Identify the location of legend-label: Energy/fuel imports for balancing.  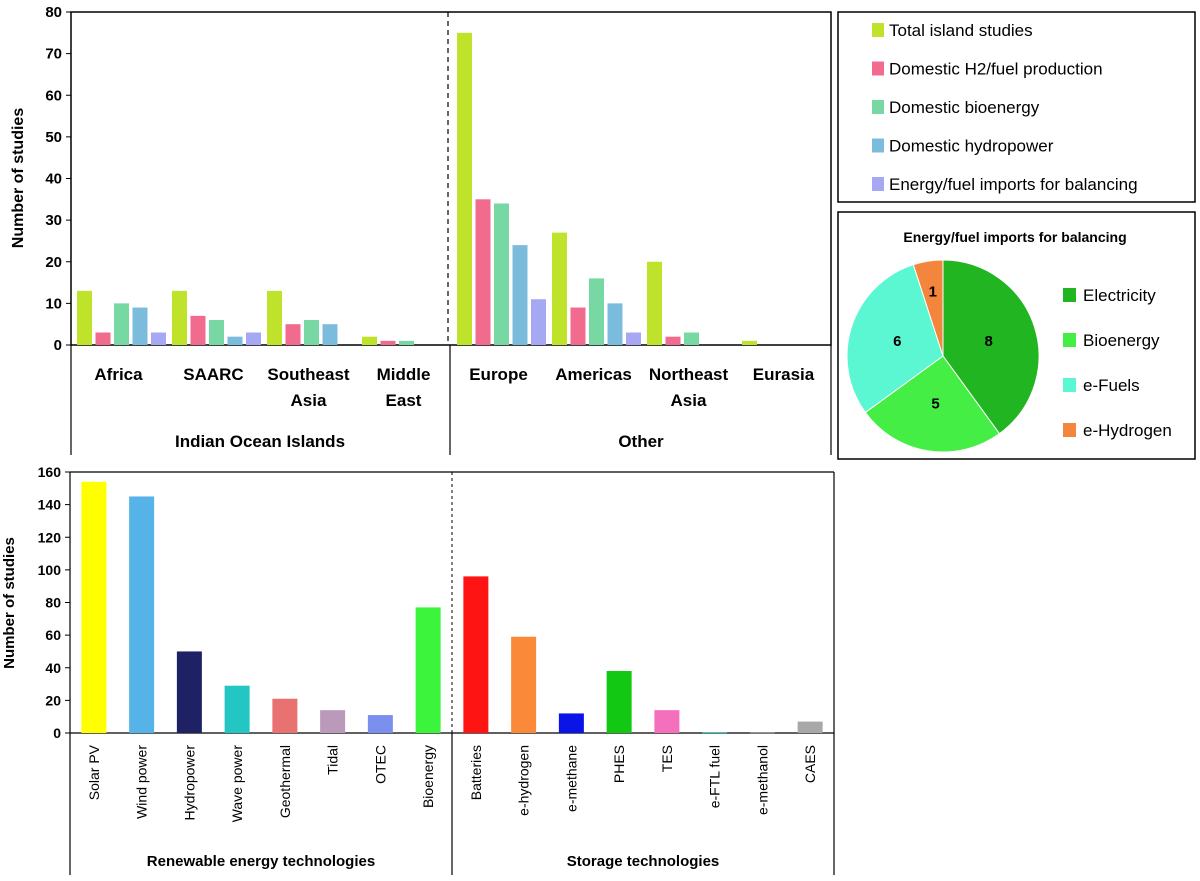
(1013, 184).